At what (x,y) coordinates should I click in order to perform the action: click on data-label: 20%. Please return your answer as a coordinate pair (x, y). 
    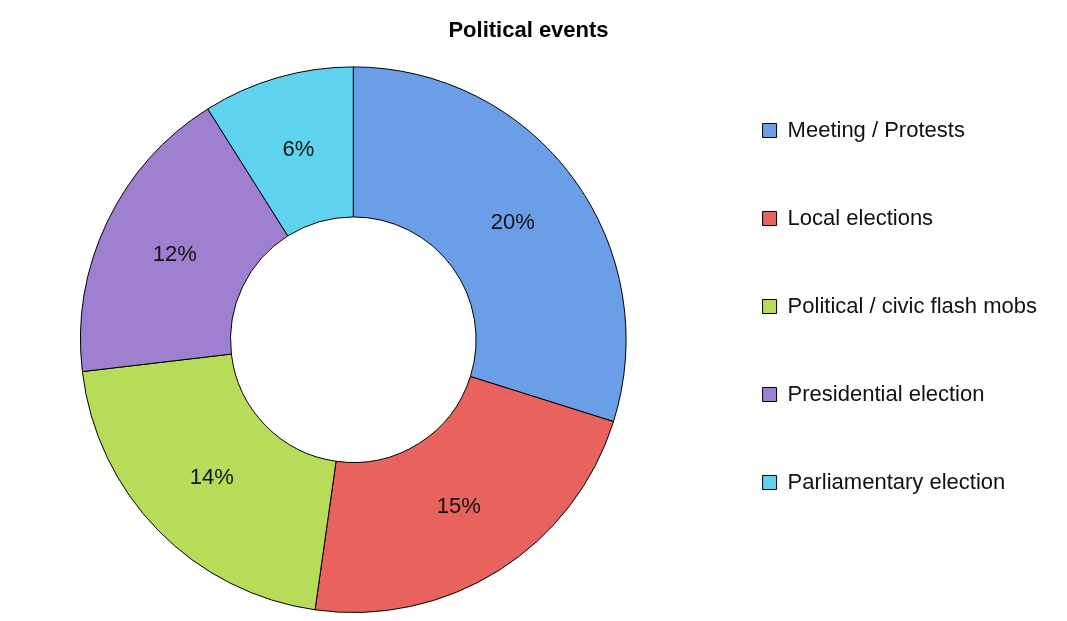
    Looking at the image, I should click on (512, 221).